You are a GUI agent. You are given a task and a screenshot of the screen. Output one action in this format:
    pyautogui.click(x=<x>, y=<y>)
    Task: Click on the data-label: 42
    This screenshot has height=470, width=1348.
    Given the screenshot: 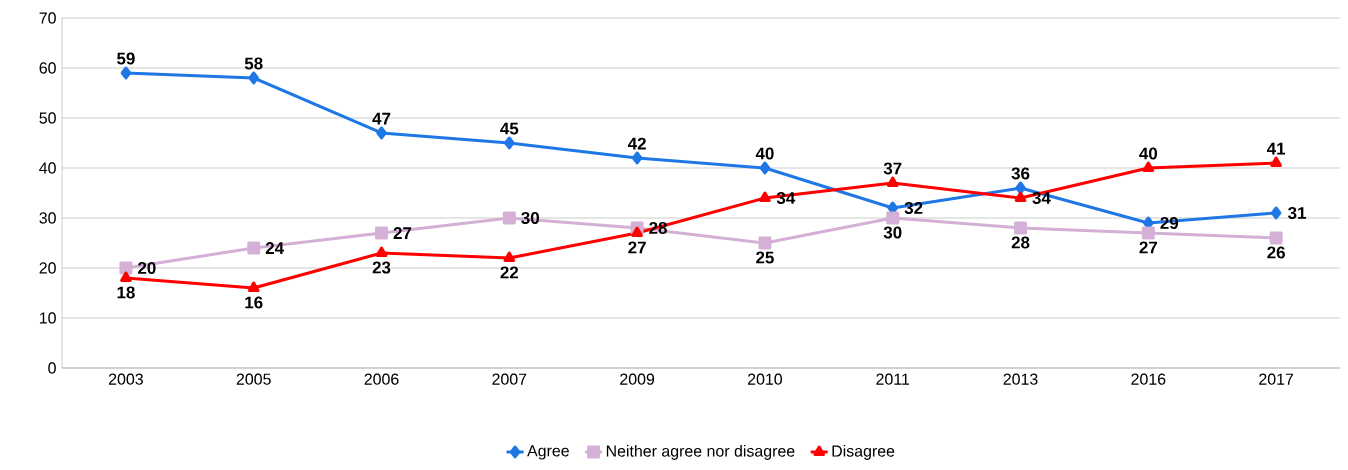 What is the action you would take?
    pyautogui.click(x=636, y=143)
    